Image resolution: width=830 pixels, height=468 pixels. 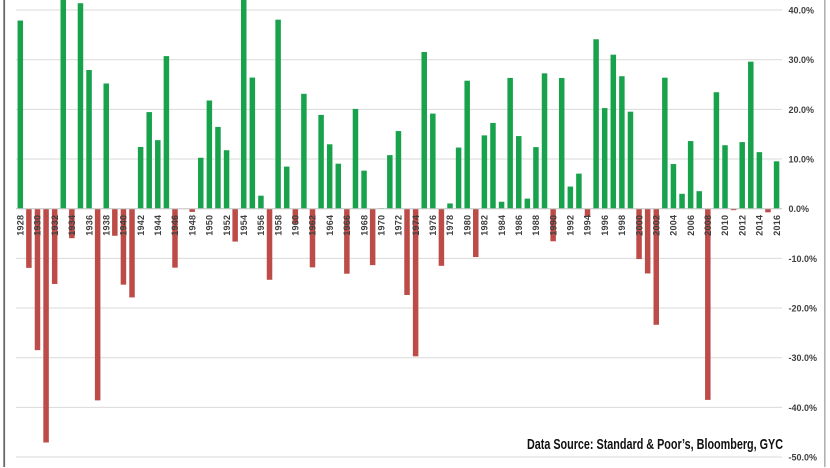 What do you see at coordinates (708, 225) in the screenshot?
I see `svg-text: 2008` at bounding box center [708, 225].